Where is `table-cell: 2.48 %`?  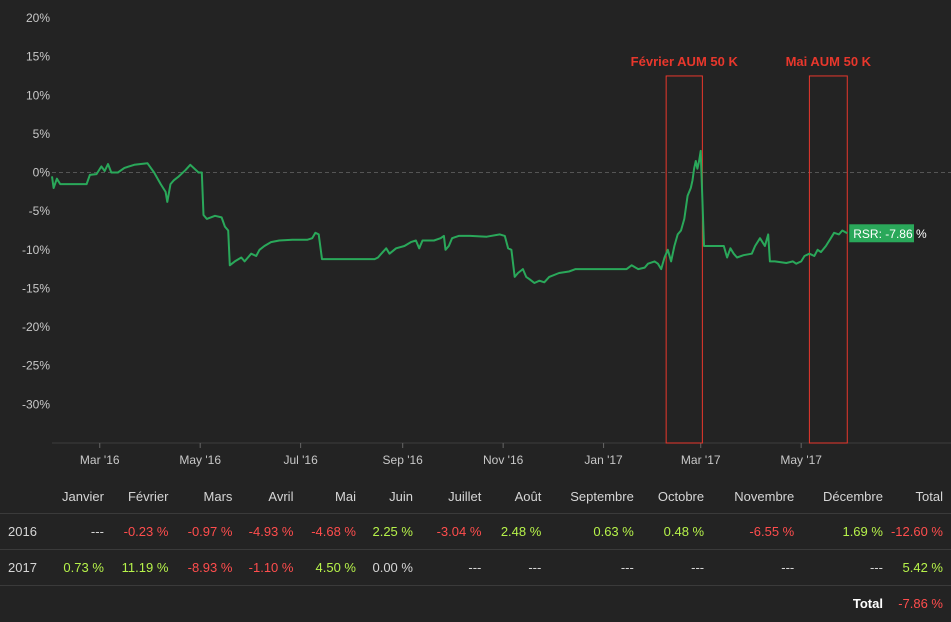 table-cell: 2.48 % is located at coordinates (519, 531).